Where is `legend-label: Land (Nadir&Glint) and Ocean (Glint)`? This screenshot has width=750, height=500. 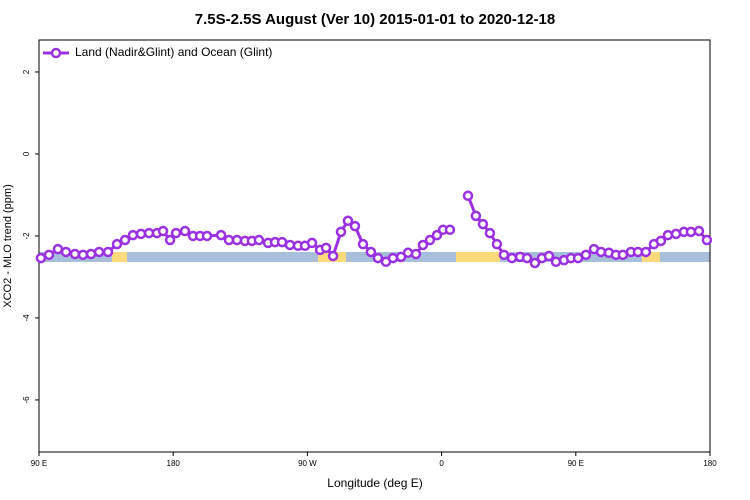 legend-label: Land (Nadir&Glint) and Ocean (Glint) is located at coordinates (173, 52).